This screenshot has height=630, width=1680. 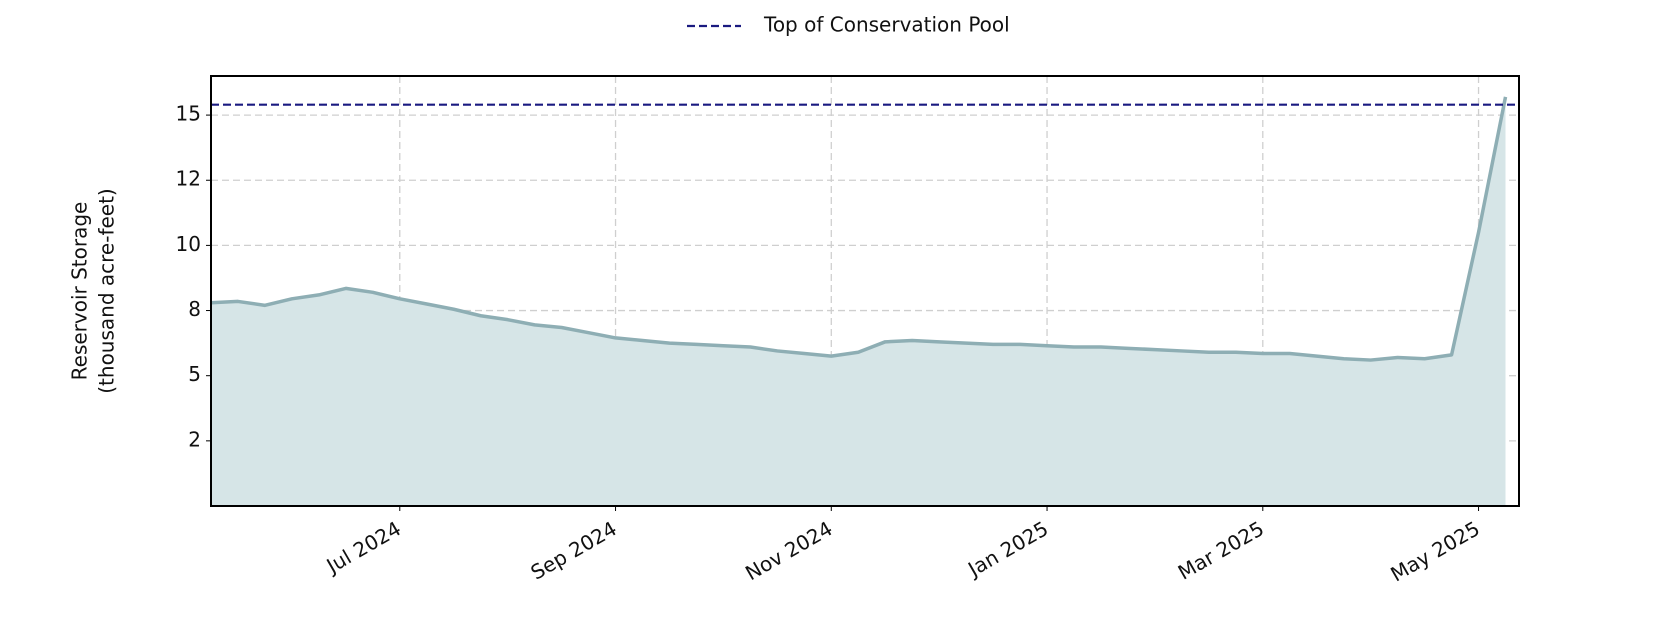 What do you see at coordinates (1434, 551) in the screenshot?
I see `x-tick-label: May 2025` at bounding box center [1434, 551].